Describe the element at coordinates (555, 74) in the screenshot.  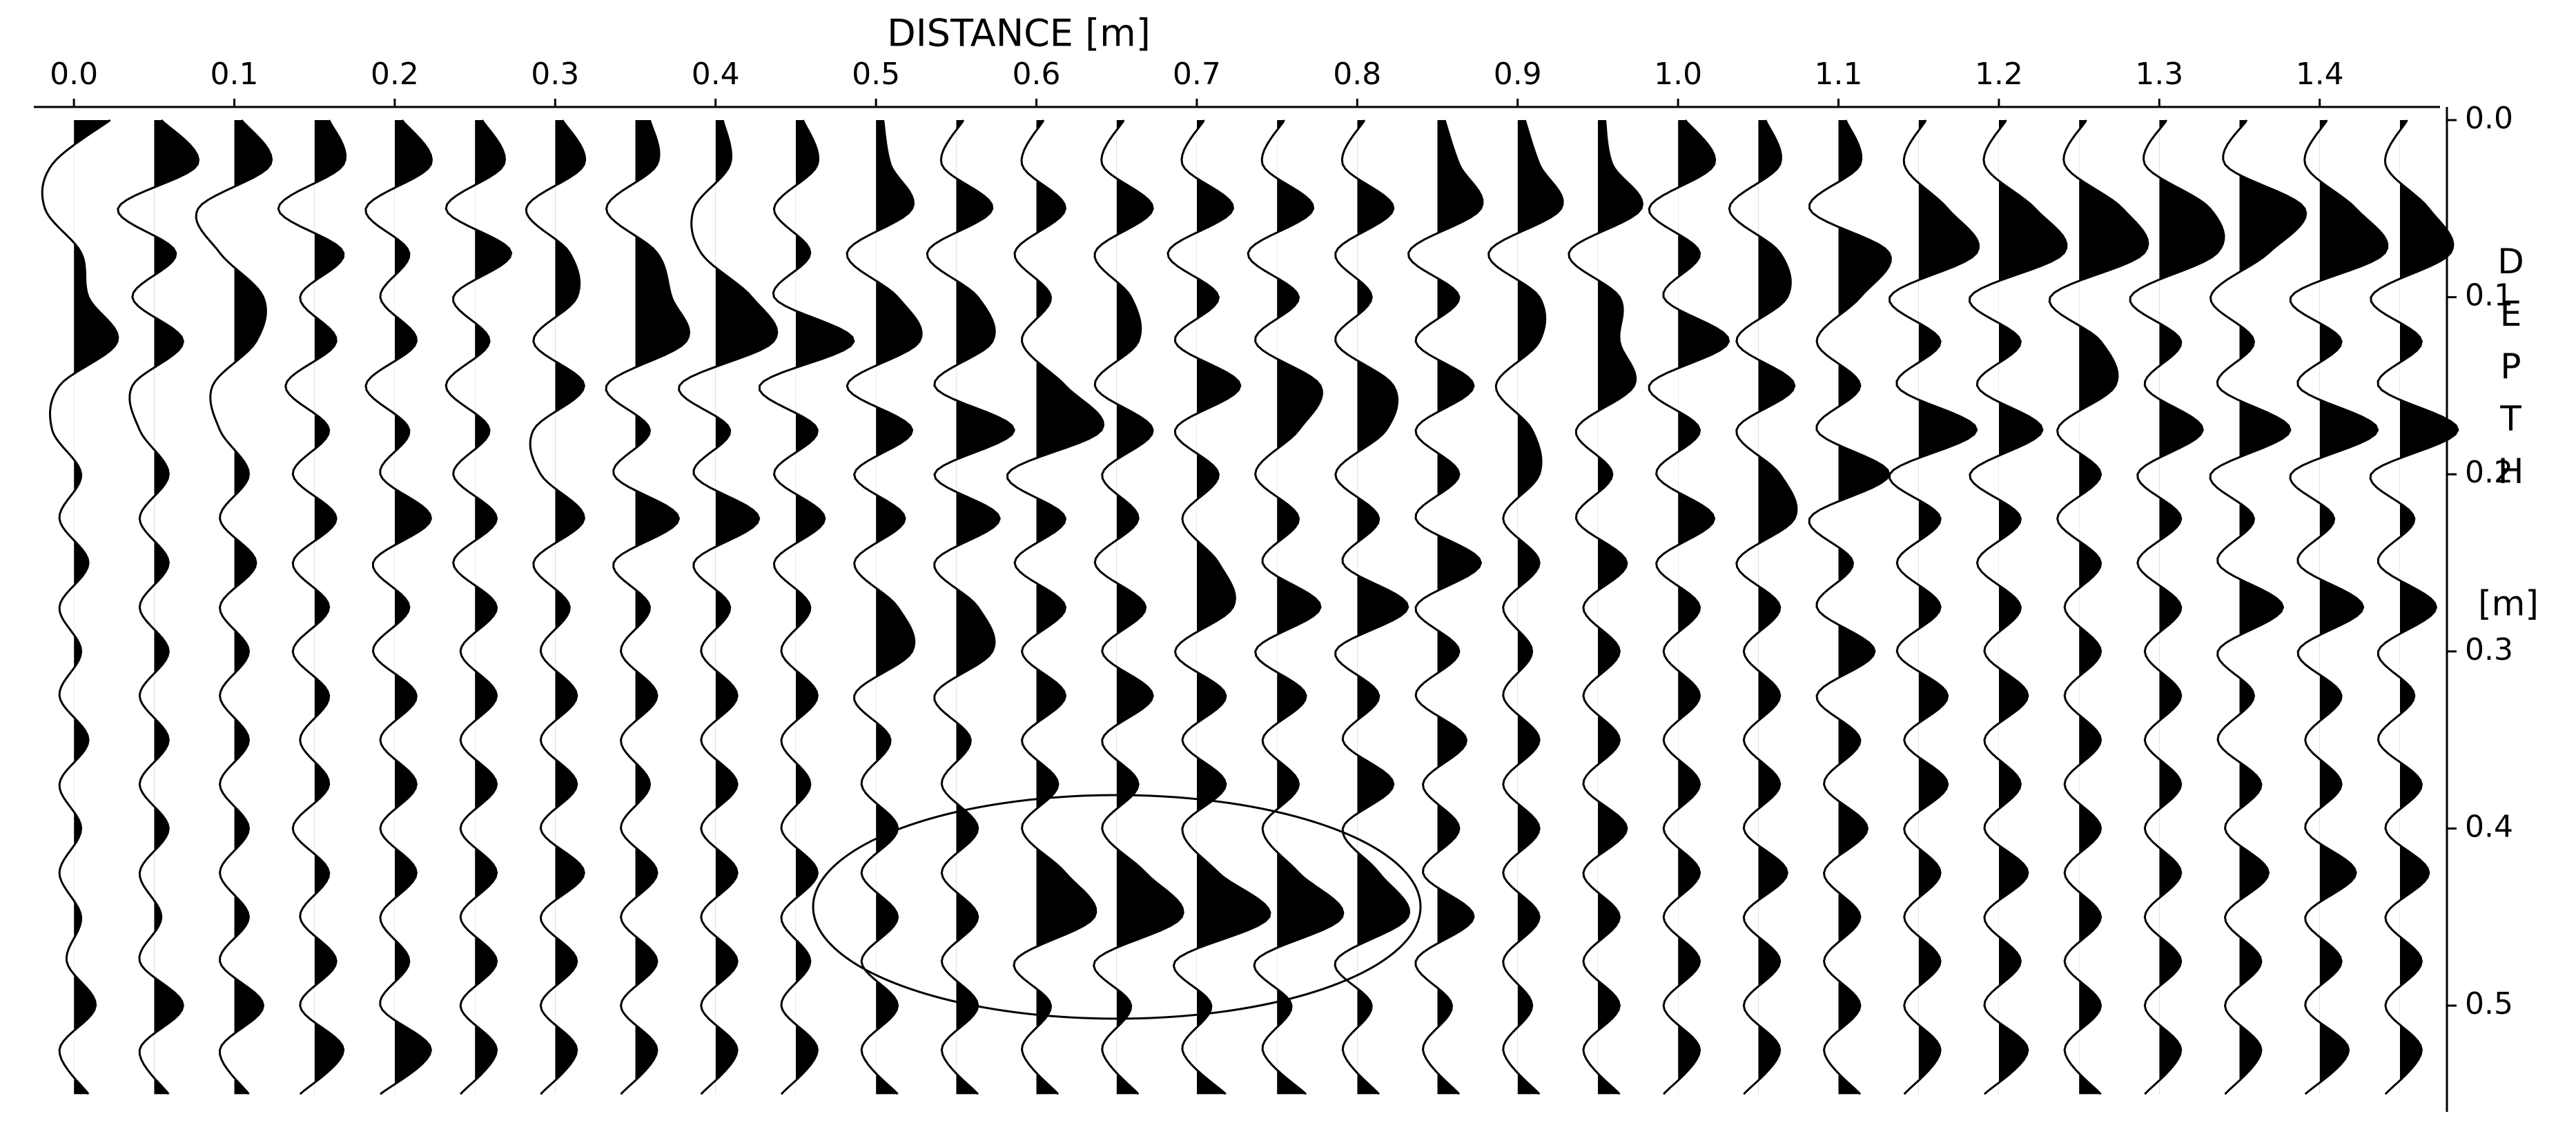
I see `x-tick-label: 0.3` at that location.